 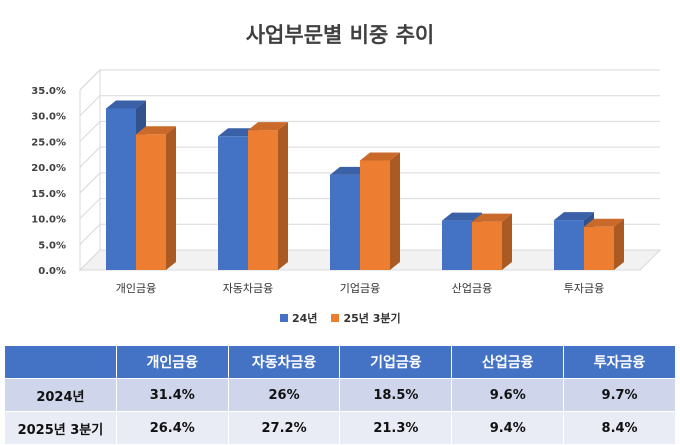 I want to click on table-row: 2024년 31.4% 26% 18.5% 9.6% 9.7%, so click(x=340, y=395).